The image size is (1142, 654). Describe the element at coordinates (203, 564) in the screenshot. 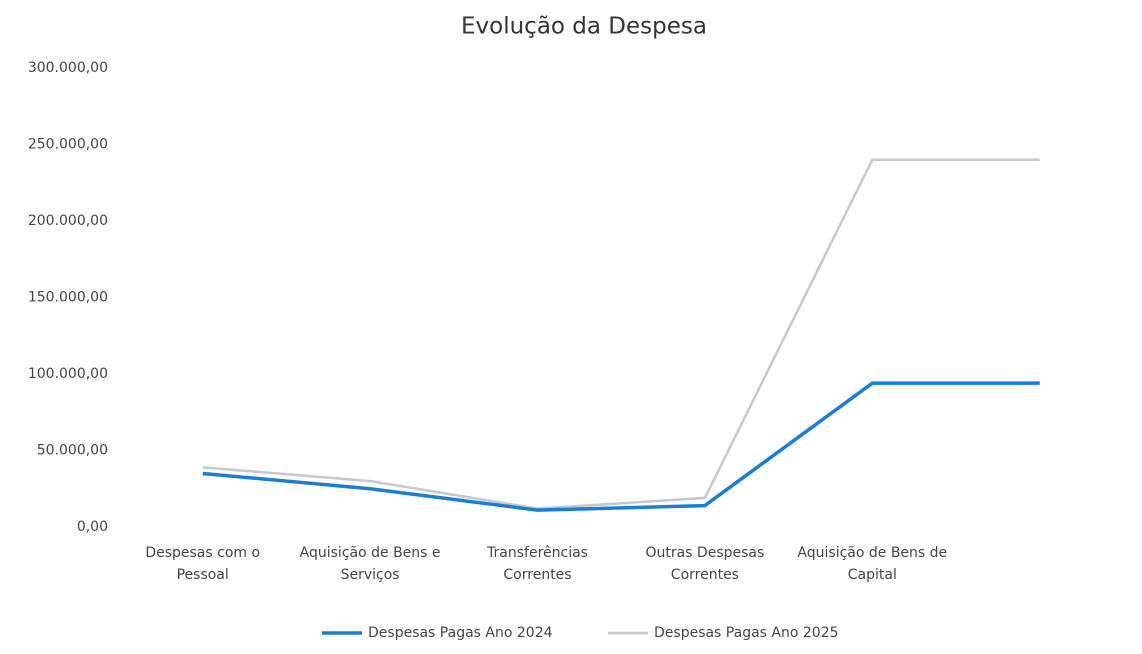

I see `x-tick-label: Despesas com o Pessoal` at that location.